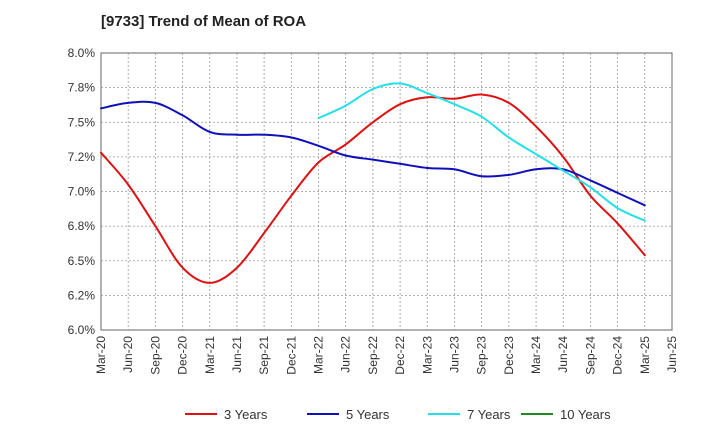  What do you see at coordinates (536, 355) in the screenshot?
I see `x-tick-label: Mar-24` at bounding box center [536, 355].